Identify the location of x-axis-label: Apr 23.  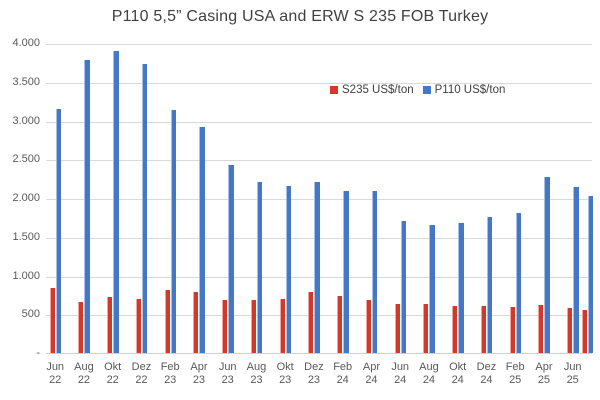
(199, 373).